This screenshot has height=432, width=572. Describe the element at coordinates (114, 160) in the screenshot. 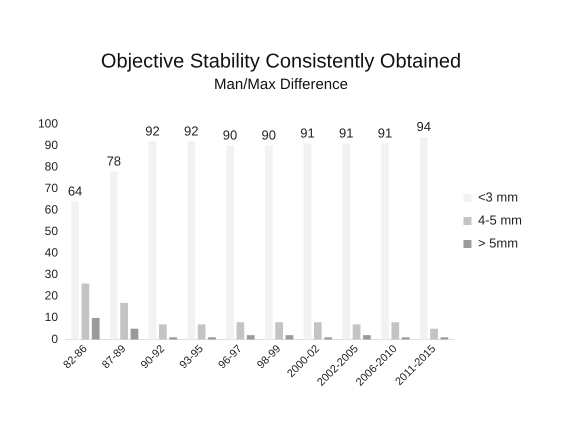

I see `data-label: 78` at that location.